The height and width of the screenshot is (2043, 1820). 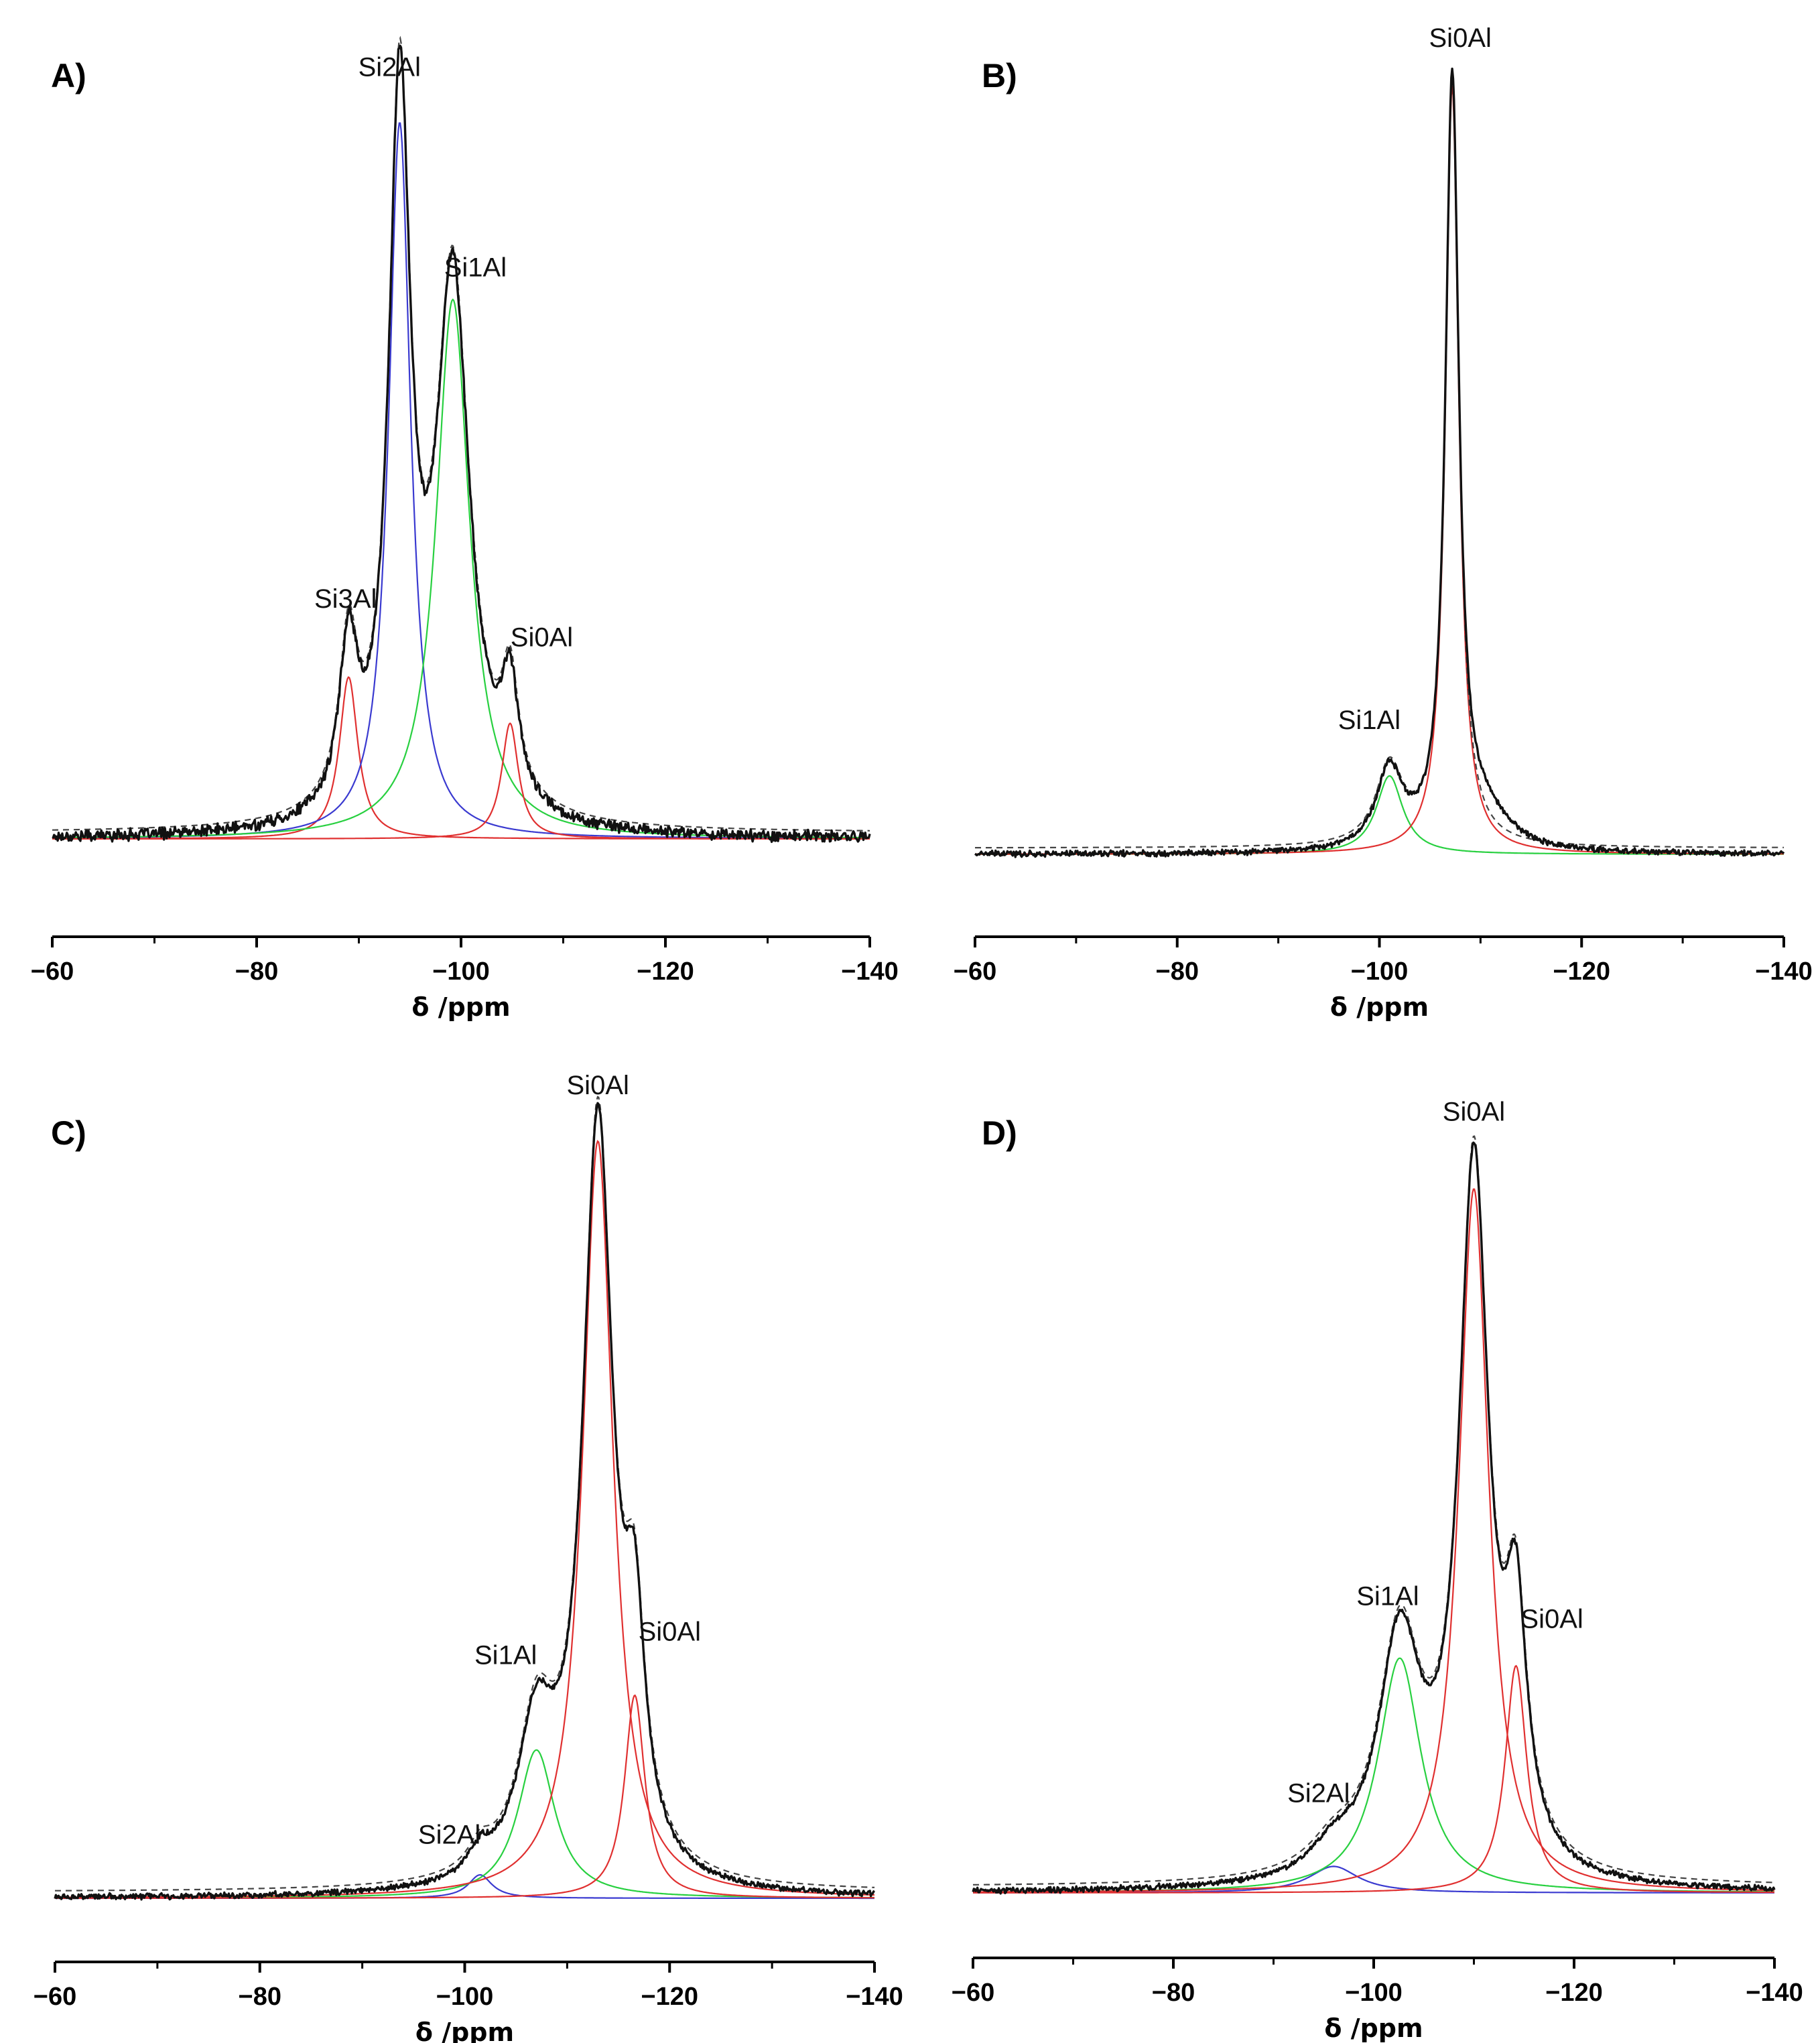 What do you see at coordinates (975, 972) in the screenshot?
I see `x-tick-label-b-0: −60` at bounding box center [975, 972].